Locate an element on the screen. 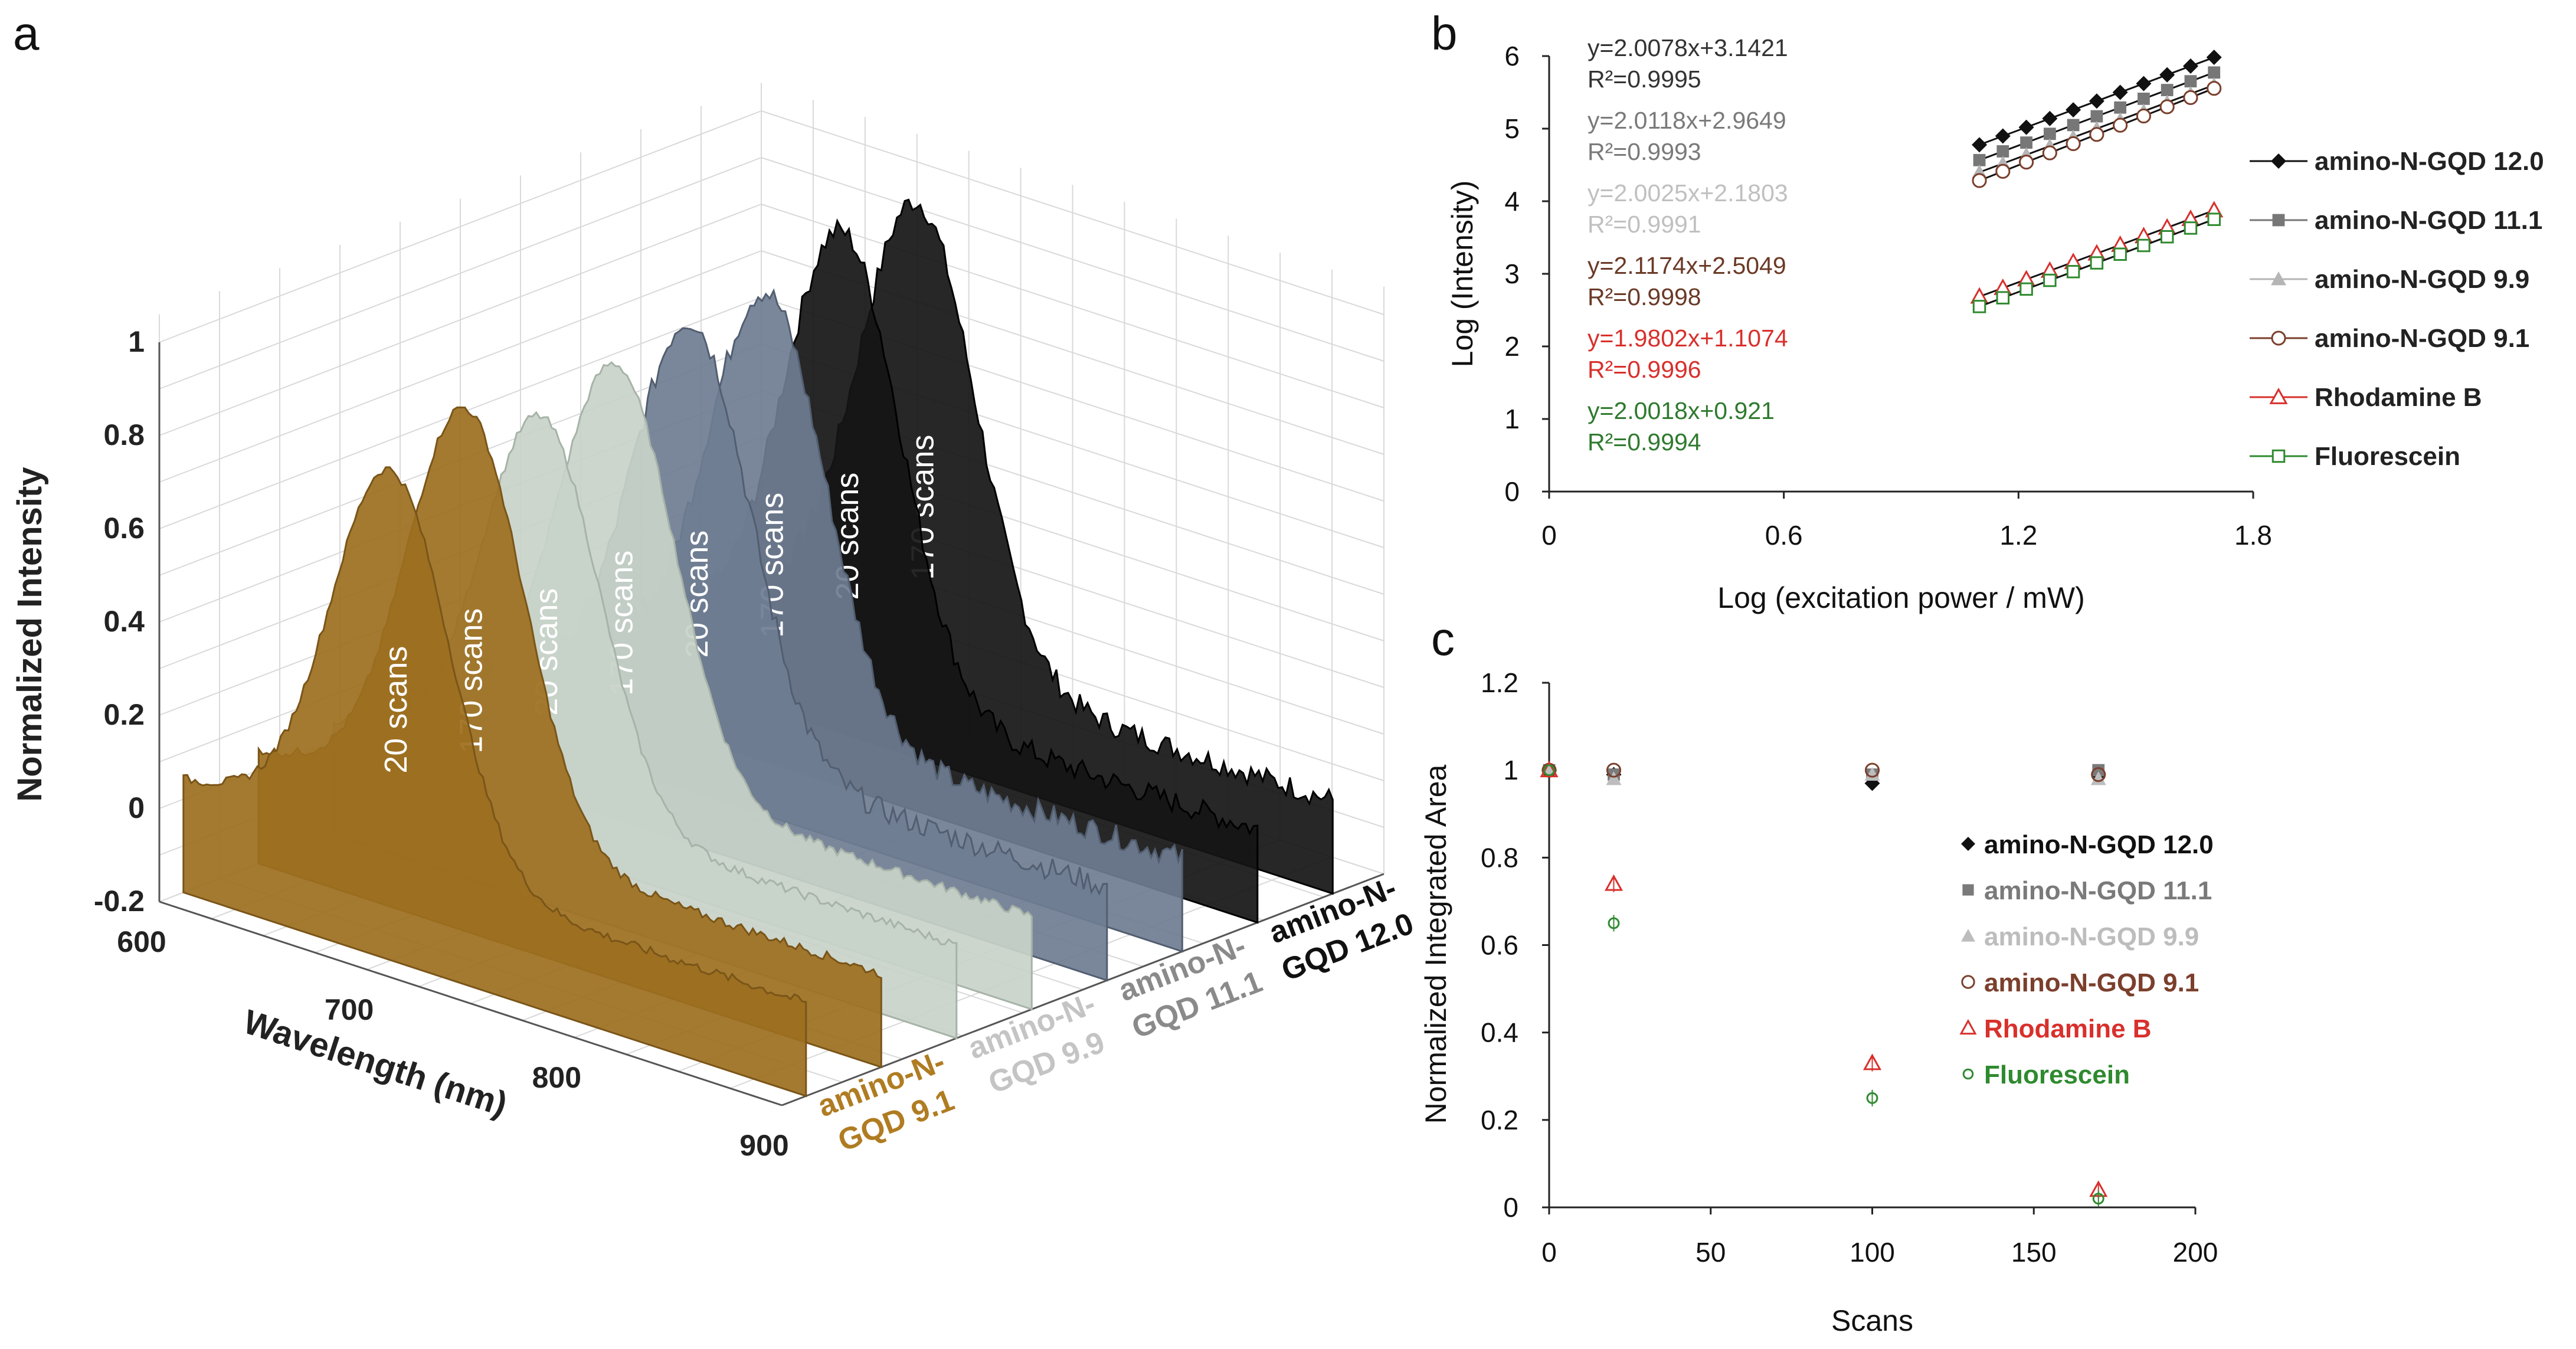 The image size is (2576, 1349). scan-count-label: 20 scans is located at coordinates (396, 710).